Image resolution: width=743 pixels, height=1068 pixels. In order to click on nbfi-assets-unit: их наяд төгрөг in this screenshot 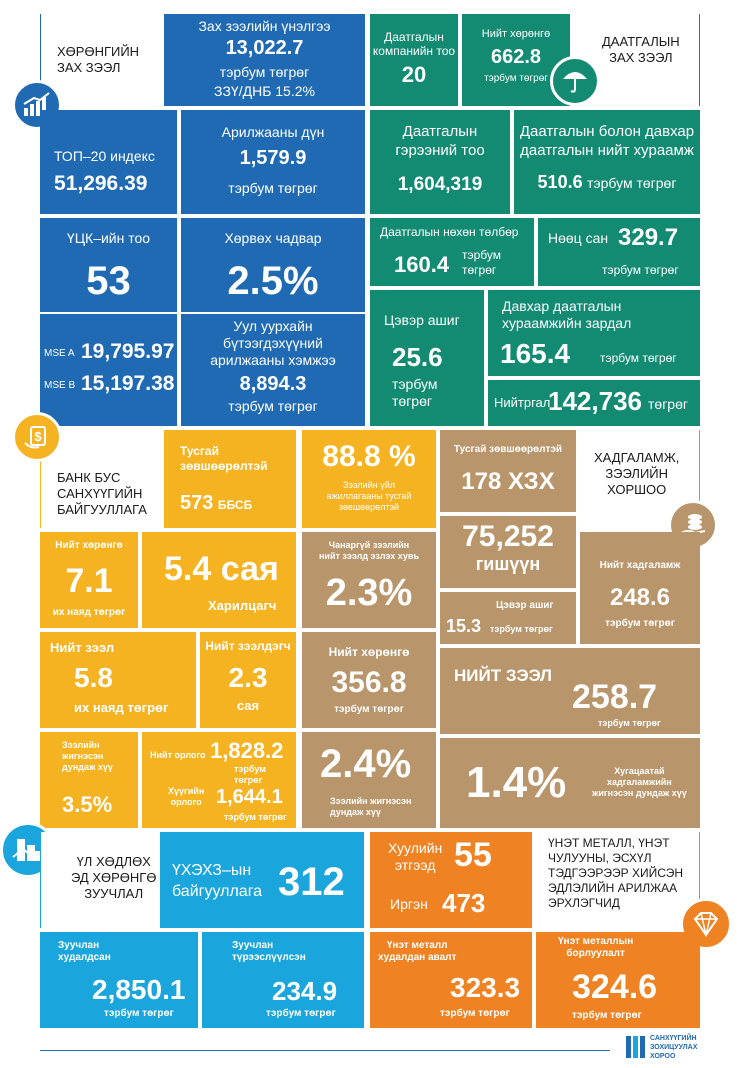, I will do `click(89, 612)`.